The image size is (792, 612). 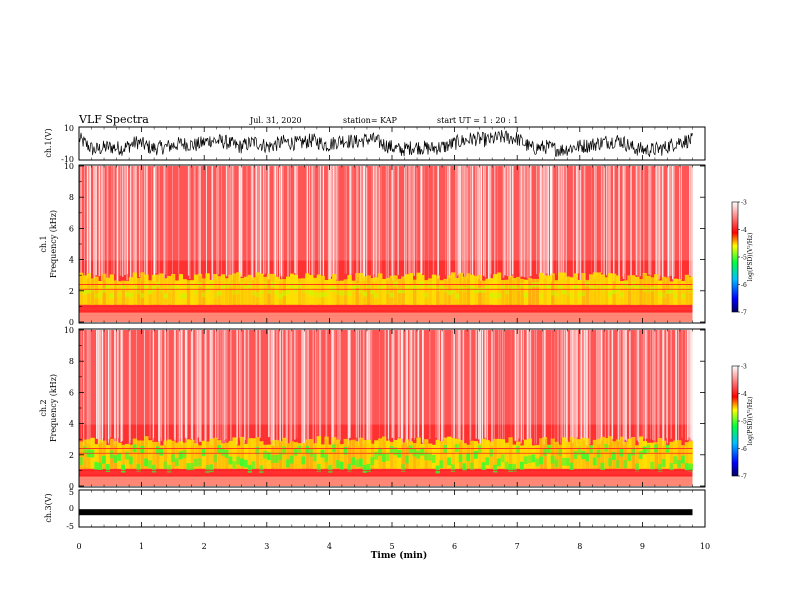 I want to click on spec-ytick-label: 8, so click(x=71, y=361).